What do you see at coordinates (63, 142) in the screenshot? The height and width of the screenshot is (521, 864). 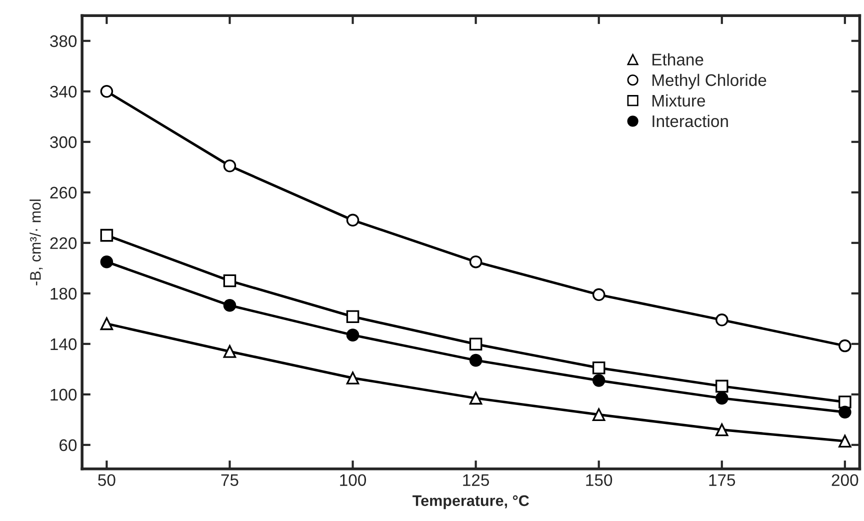 I see `y-tick-label: 300` at bounding box center [63, 142].